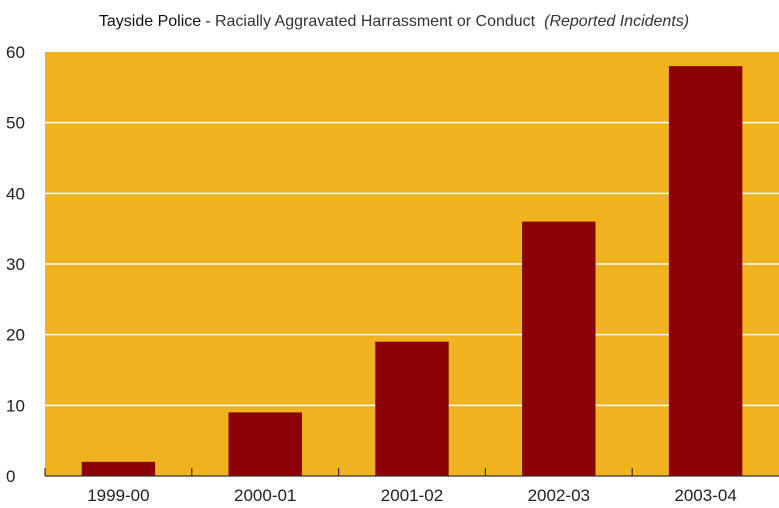 The height and width of the screenshot is (508, 779). What do you see at coordinates (150, 21) in the screenshot?
I see `chart-title: Tayside Police` at bounding box center [150, 21].